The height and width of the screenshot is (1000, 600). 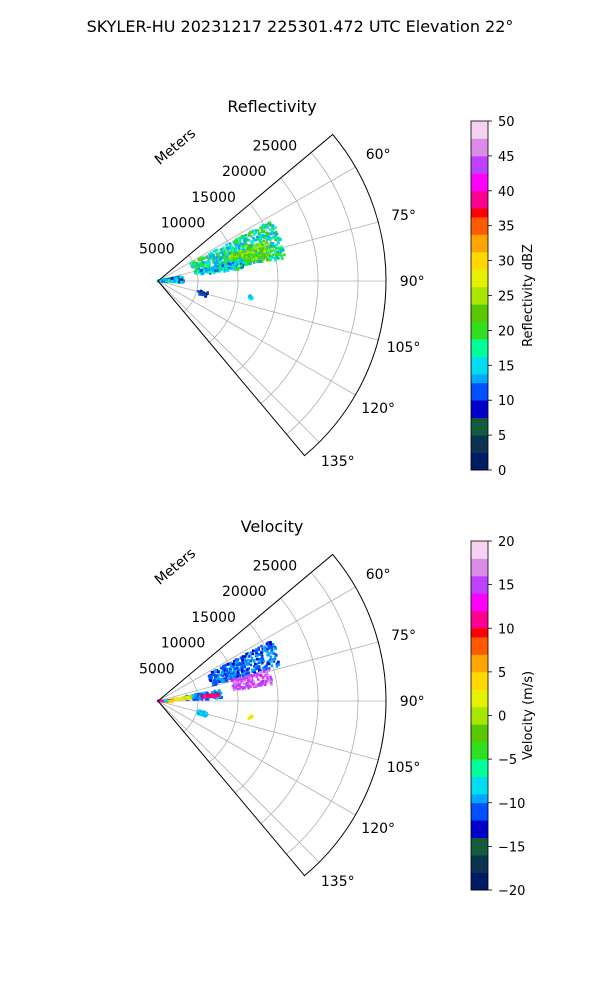 What do you see at coordinates (183, 644) in the screenshot?
I see `radial-tick-label: 10000` at bounding box center [183, 644].